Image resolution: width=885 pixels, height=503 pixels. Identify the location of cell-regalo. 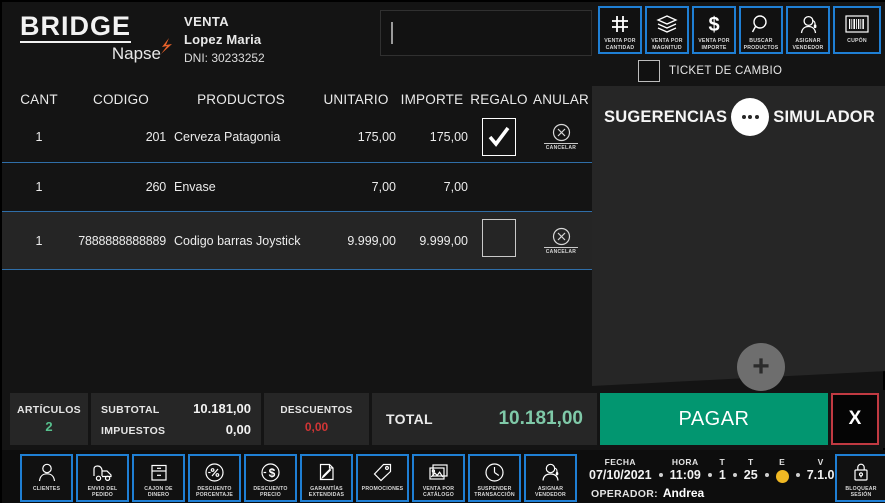
(499, 240).